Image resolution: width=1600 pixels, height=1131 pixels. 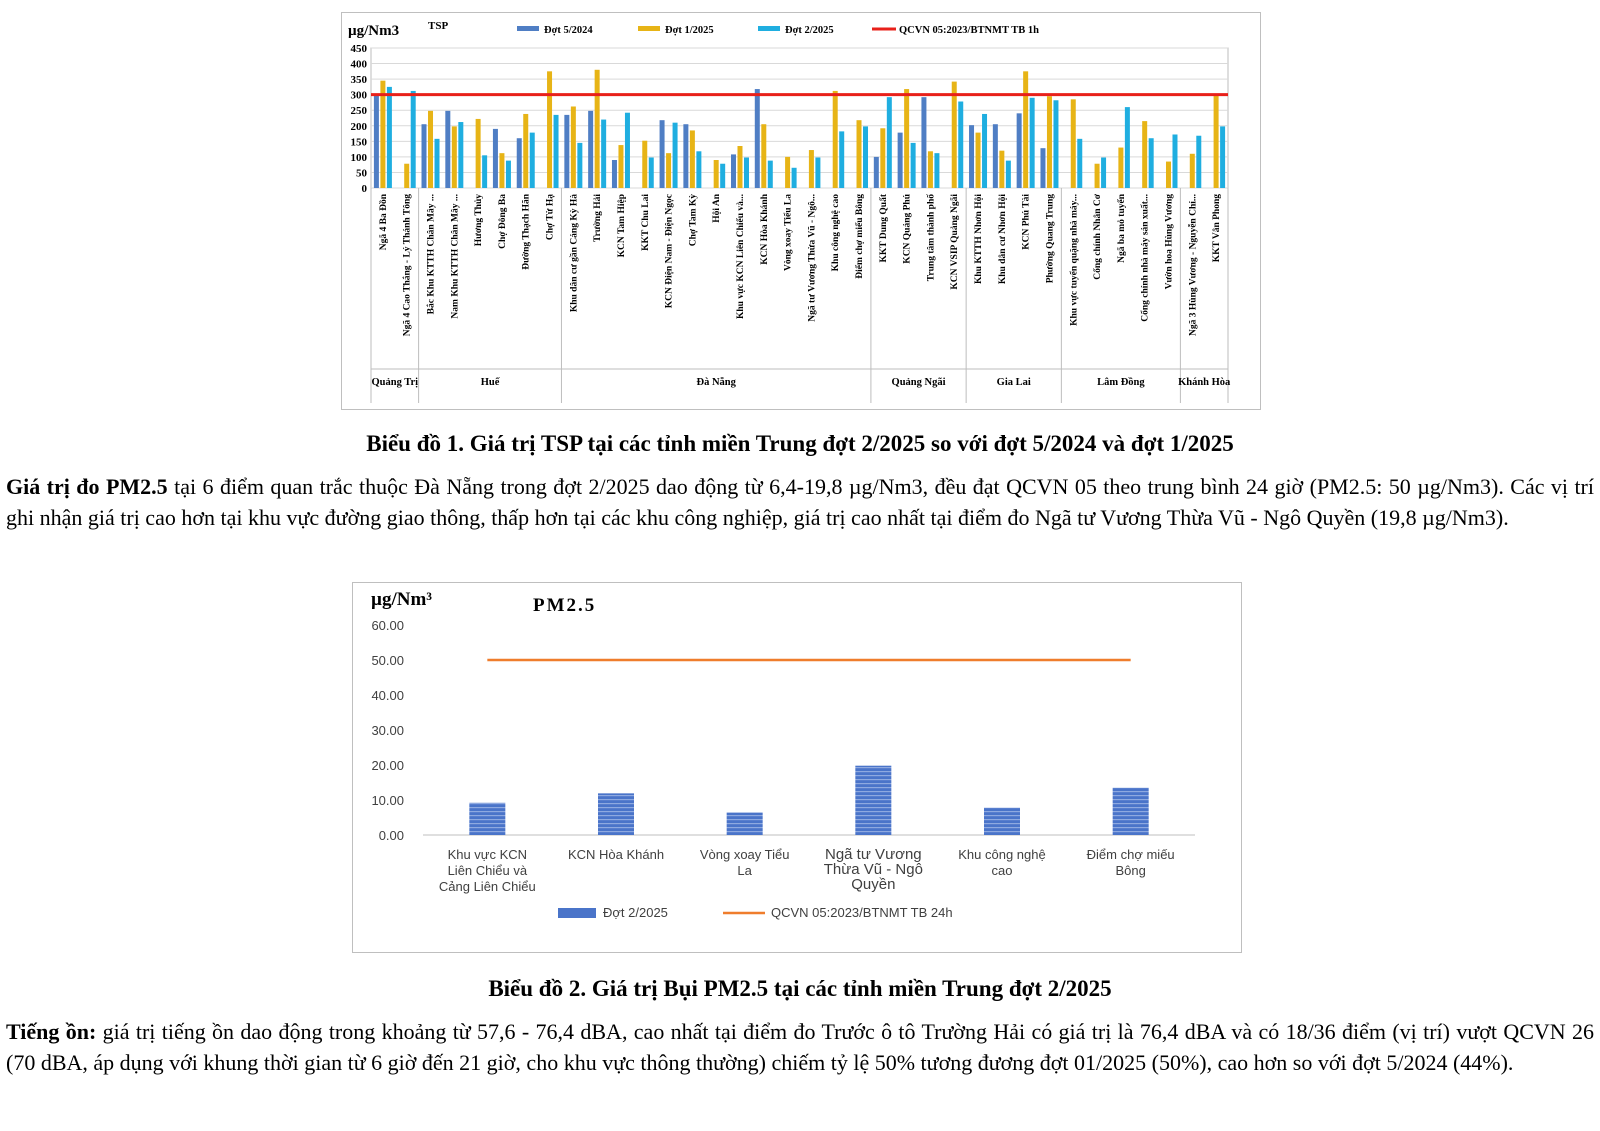 What do you see at coordinates (87, 486) in the screenshot?
I see `pm25-paragraph-lead: Giá trị đo PM2.5` at bounding box center [87, 486].